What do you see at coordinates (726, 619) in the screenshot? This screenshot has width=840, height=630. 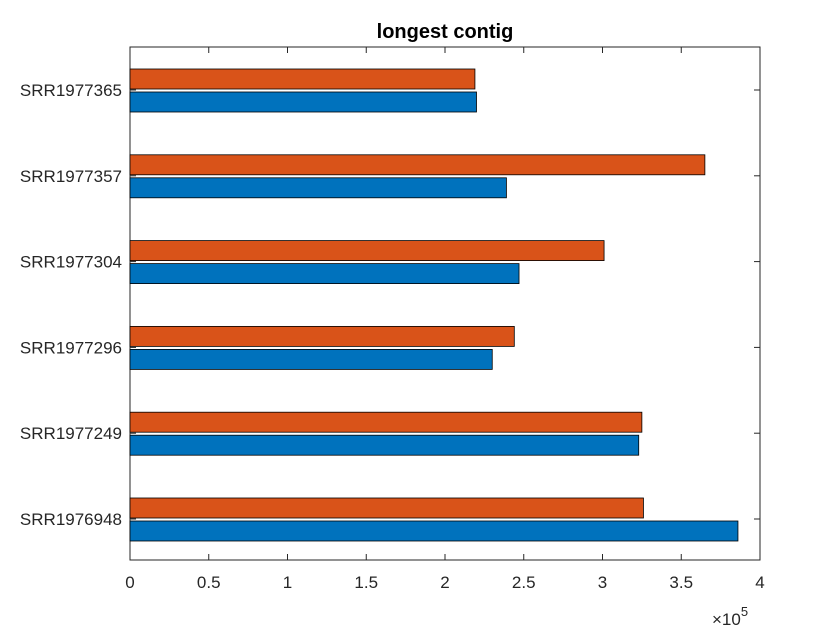 I see `x-axis-multiplier-base: ×10` at bounding box center [726, 619].